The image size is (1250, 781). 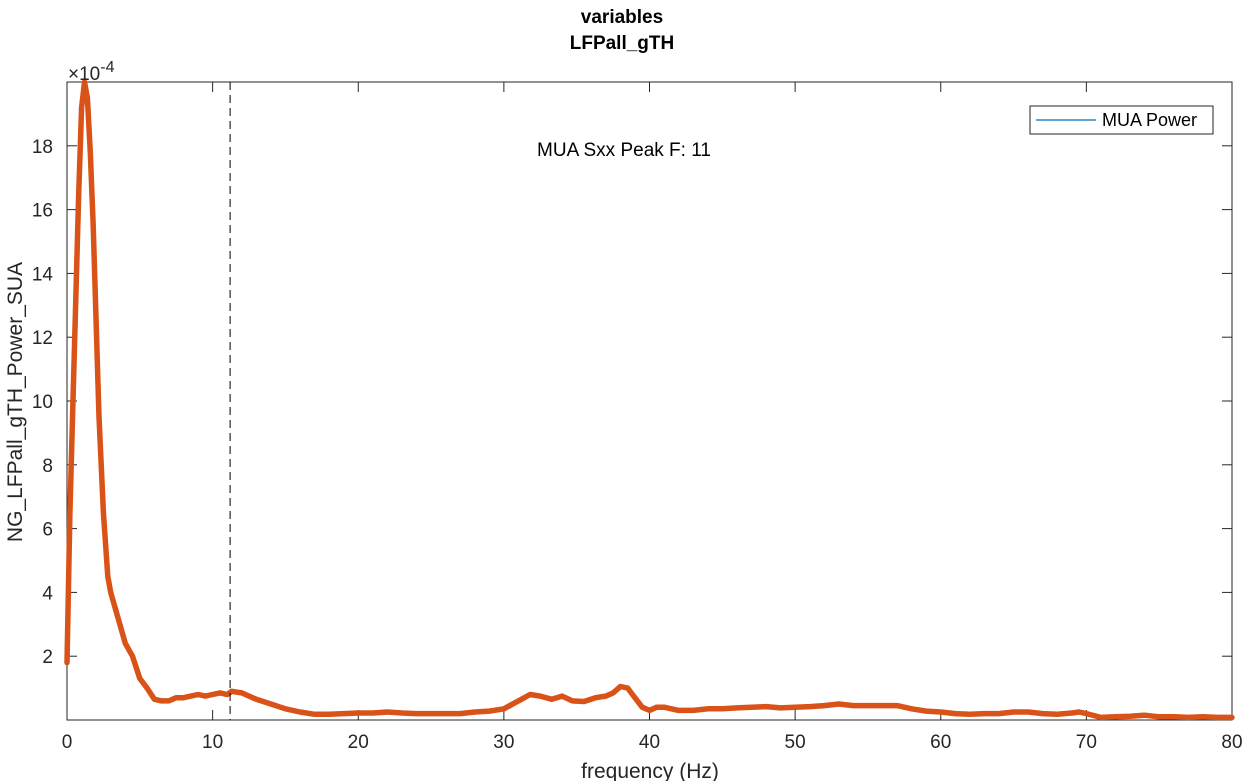 What do you see at coordinates (43, 274) in the screenshot?
I see `y-tick-label: 14` at bounding box center [43, 274].